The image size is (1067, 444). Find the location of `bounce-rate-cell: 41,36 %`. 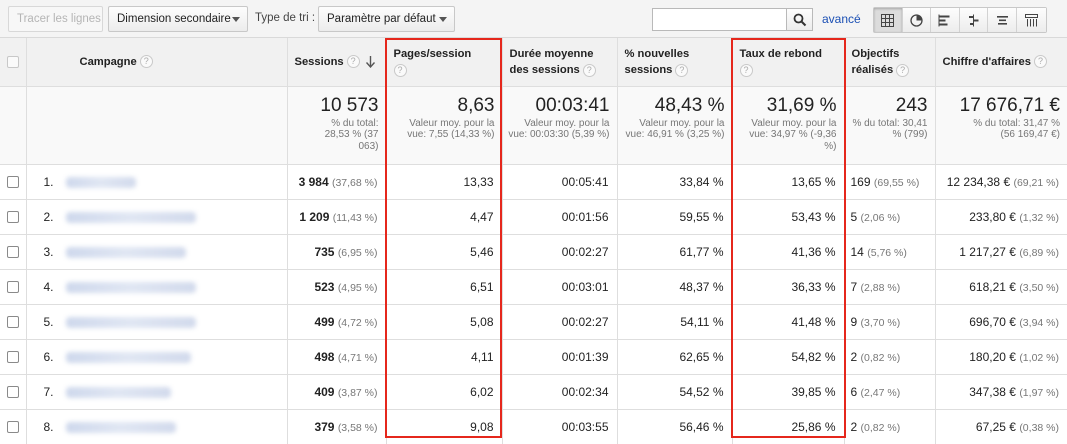

bounce-rate-cell: 41,36 % is located at coordinates (788, 252).